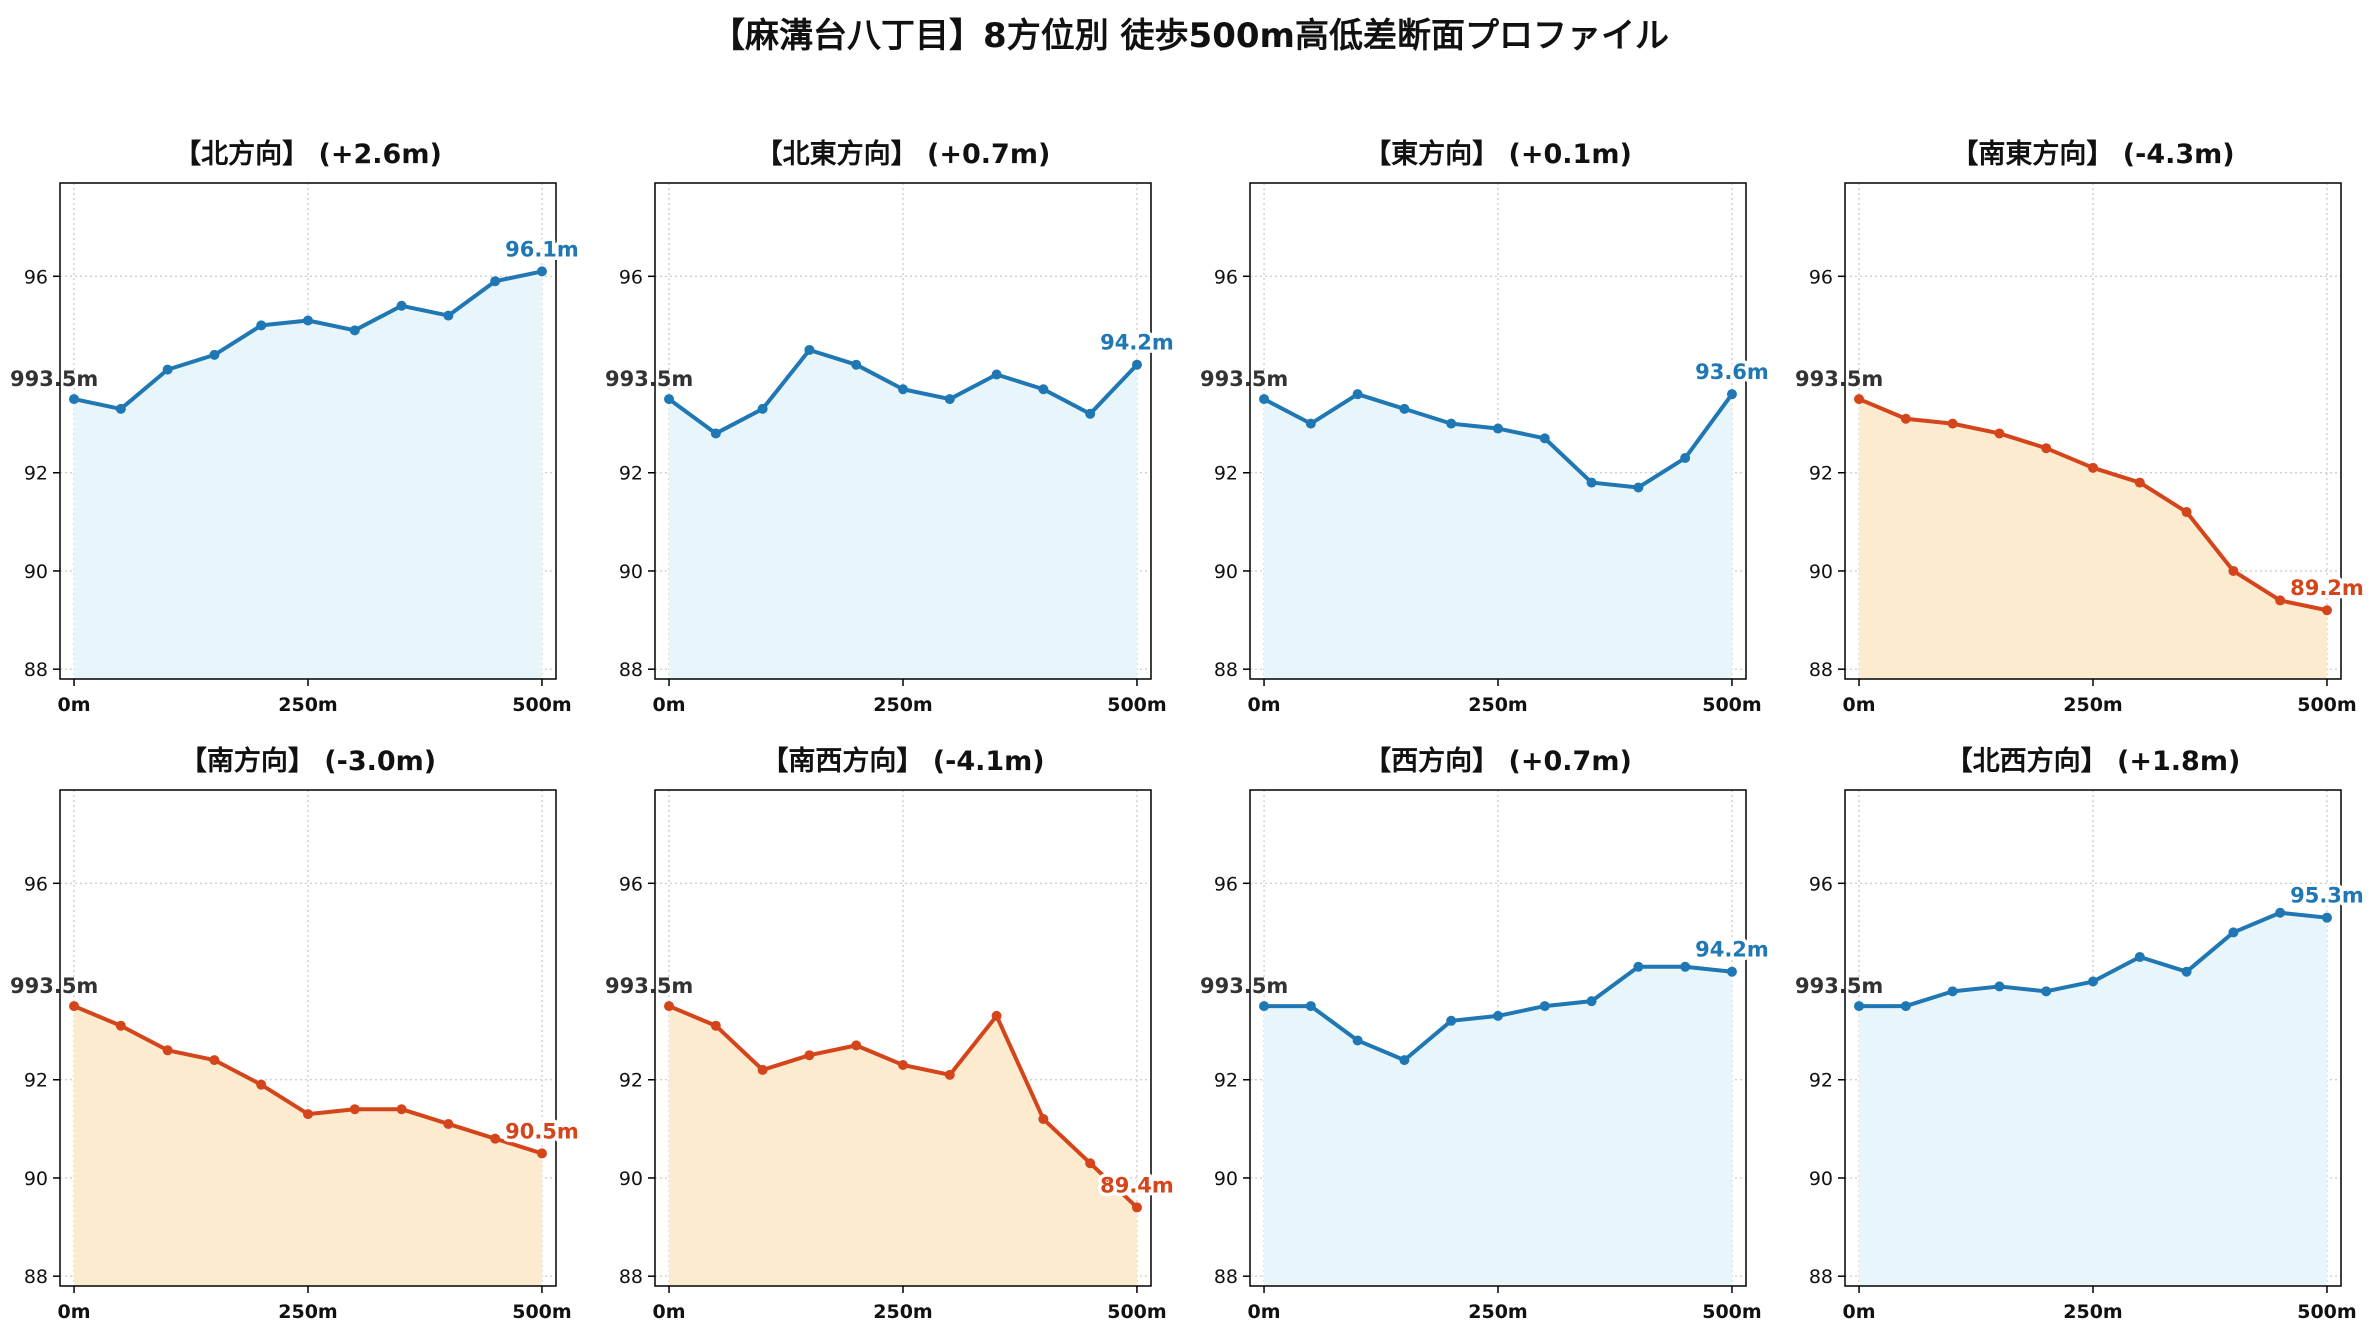 The width and height of the screenshot is (2380, 1340). Describe the element at coordinates (308, 154) in the screenshot. I see `panel-title: 【北方向】 (+2.6m)` at that location.